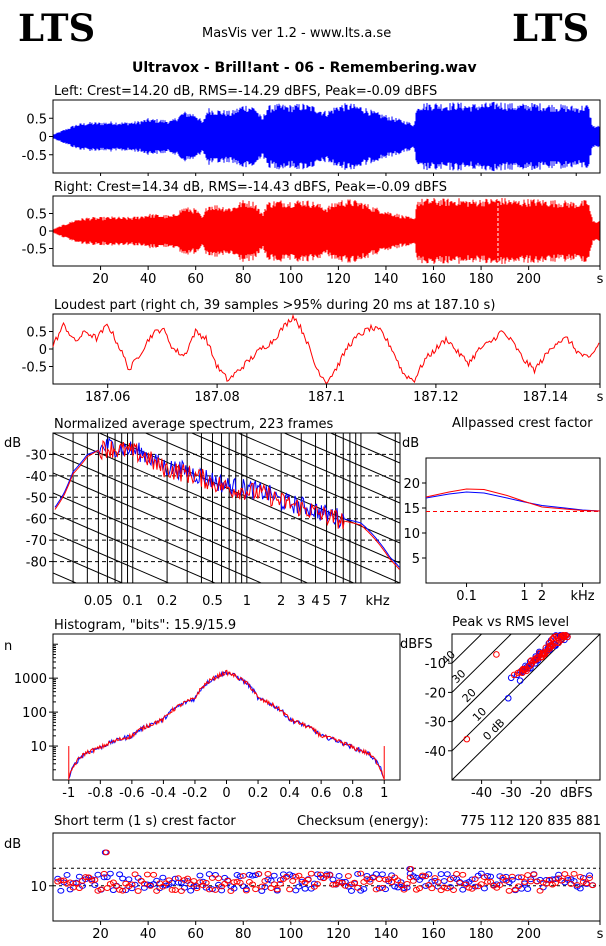 The image size is (606, 946). I want to click on crest-frame, so click(513, 520).